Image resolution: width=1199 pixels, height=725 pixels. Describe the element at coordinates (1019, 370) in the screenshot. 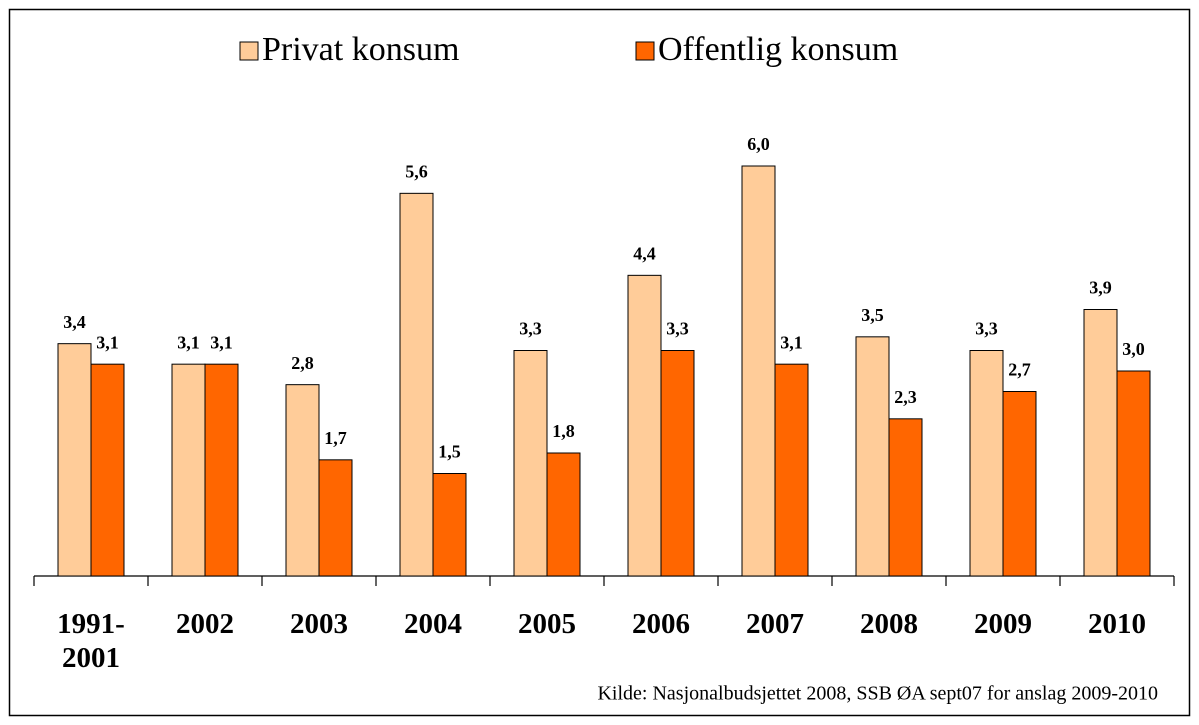

I see `data-label: 2,7` at that location.